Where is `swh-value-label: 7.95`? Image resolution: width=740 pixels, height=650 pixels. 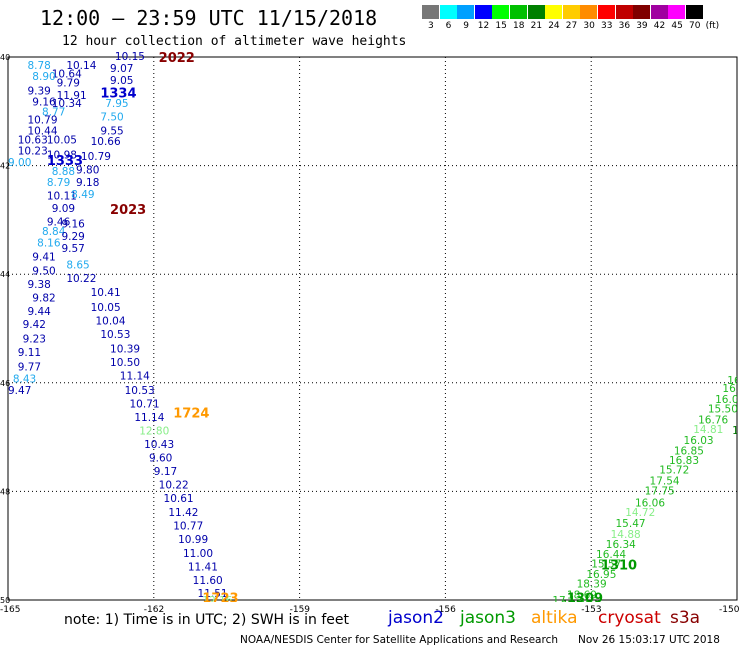 swh-value-label: 7.95 is located at coordinates (116, 104).